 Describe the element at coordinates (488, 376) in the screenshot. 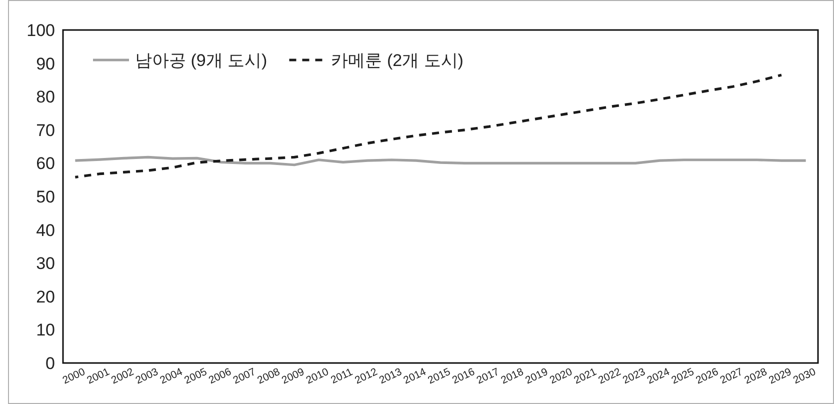

I see `x-tick-label: 2017` at that location.